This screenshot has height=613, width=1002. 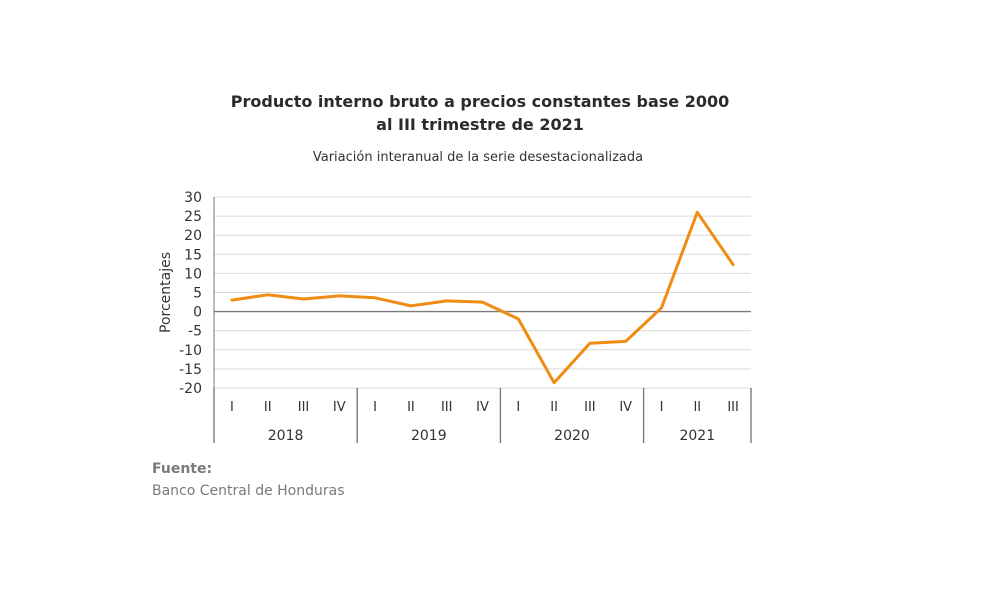 I want to click on y-tick-label: -10, so click(x=190, y=351).